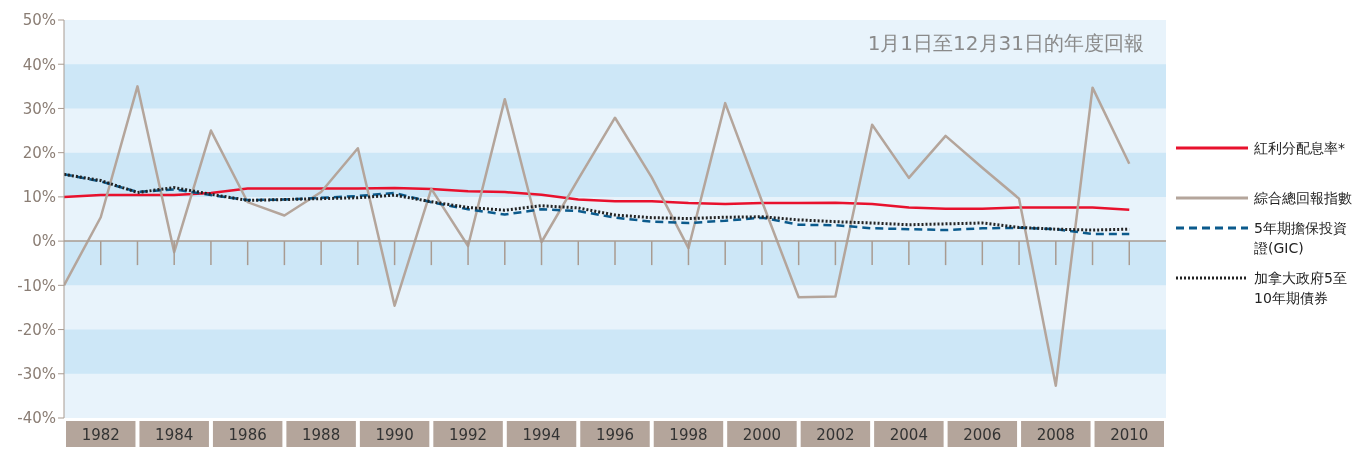  What do you see at coordinates (835, 435) in the screenshot?
I see `x-tick-label: 2002` at bounding box center [835, 435].